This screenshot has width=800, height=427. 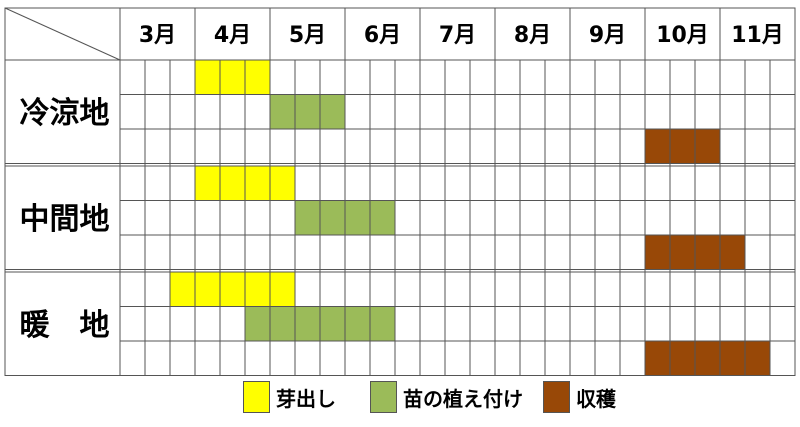 What do you see at coordinates (382, 35) in the screenshot?
I see `month-label-6: 6月` at bounding box center [382, 35].